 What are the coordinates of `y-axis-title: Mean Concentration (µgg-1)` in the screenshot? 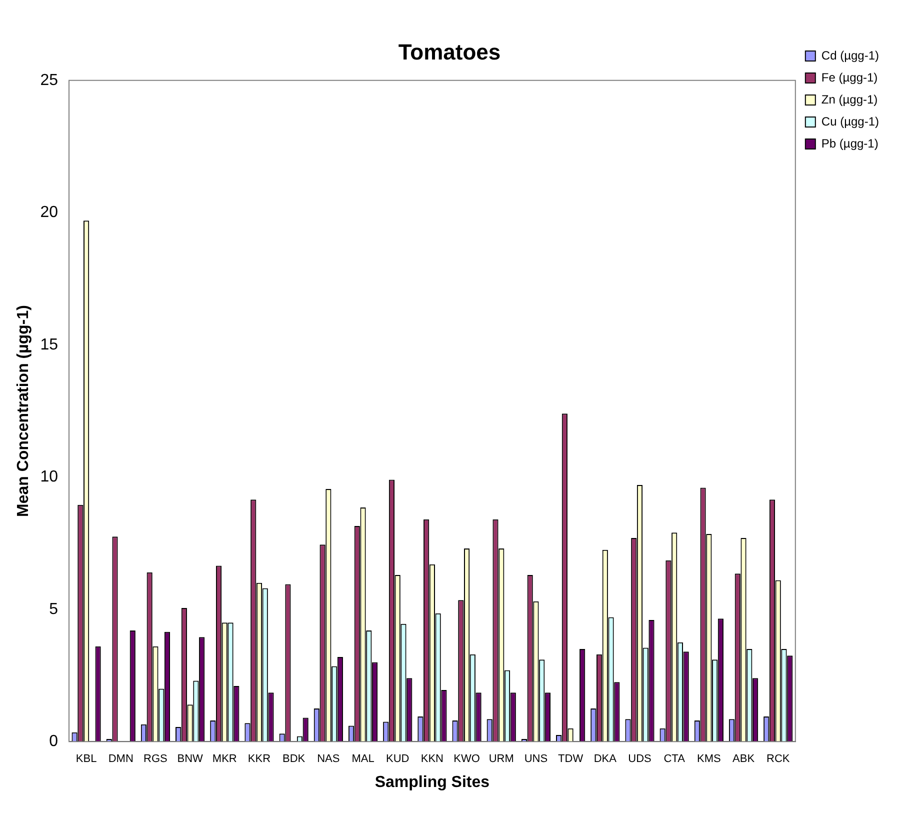 It's located at (23, 411).